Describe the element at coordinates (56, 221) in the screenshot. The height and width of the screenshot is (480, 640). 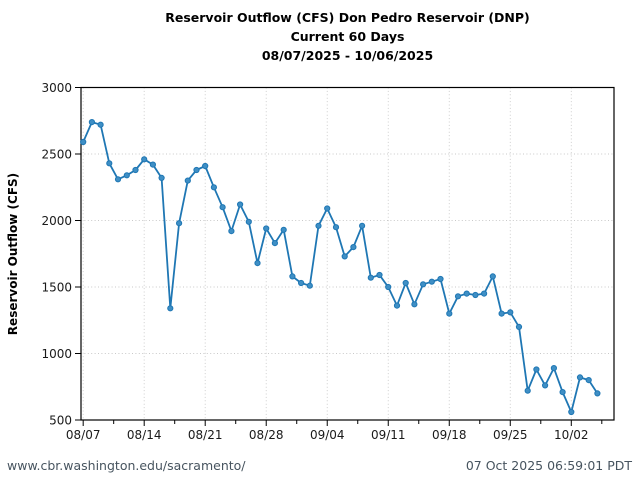
I see `y-tick-label: 2000` at that location.